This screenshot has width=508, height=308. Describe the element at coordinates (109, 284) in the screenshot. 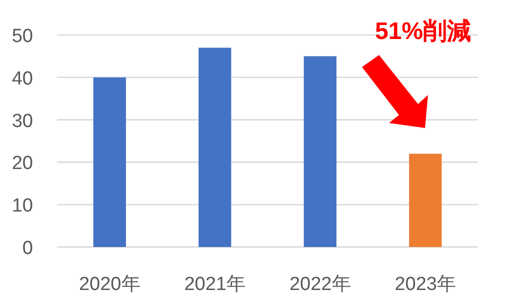

I see `x-tick-label: 2020年` at that location.